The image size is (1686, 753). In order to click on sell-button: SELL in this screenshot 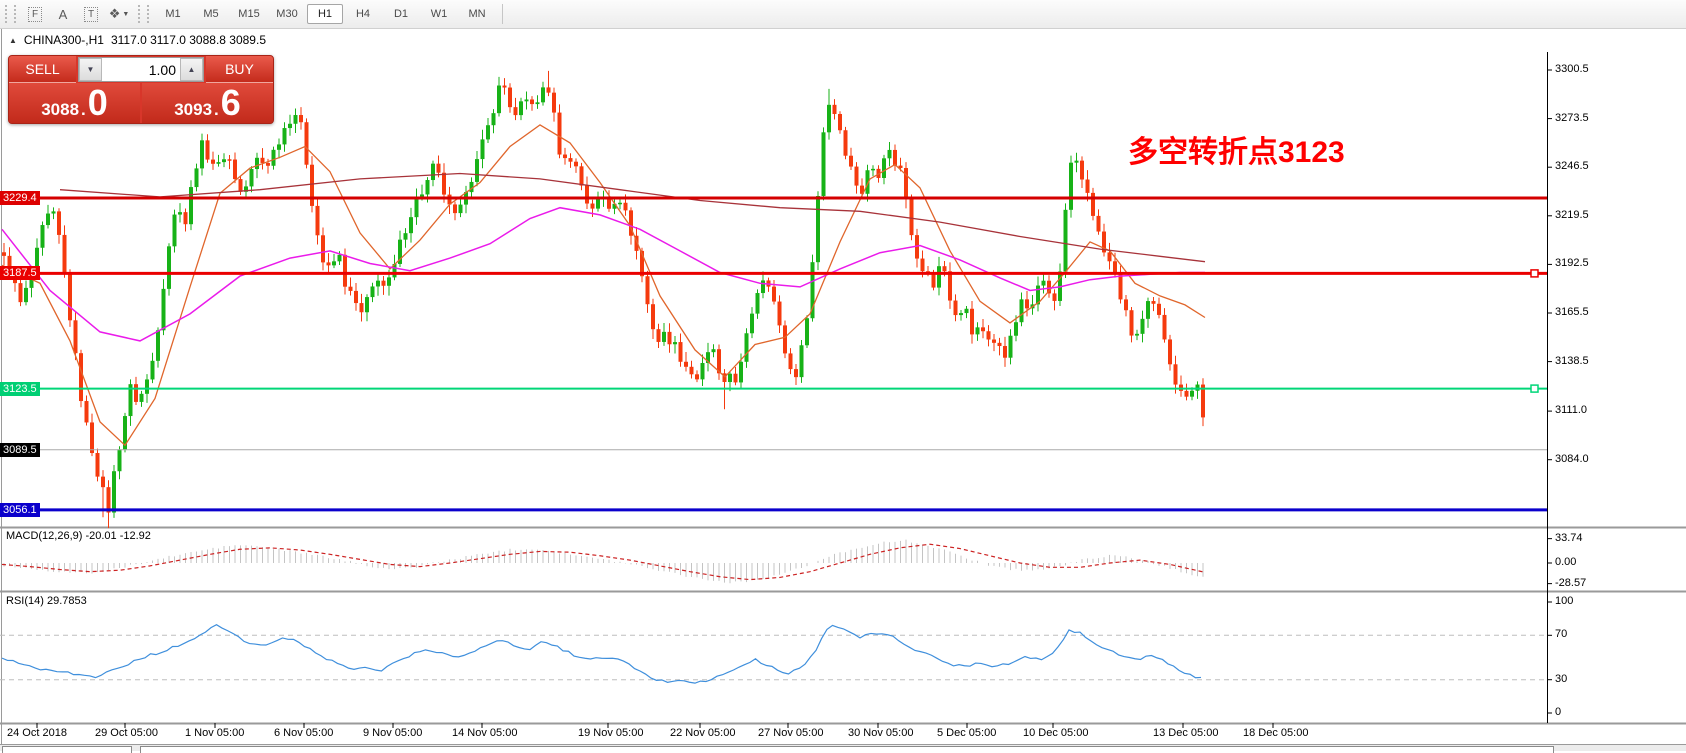, I will do `click(42, 69)`.